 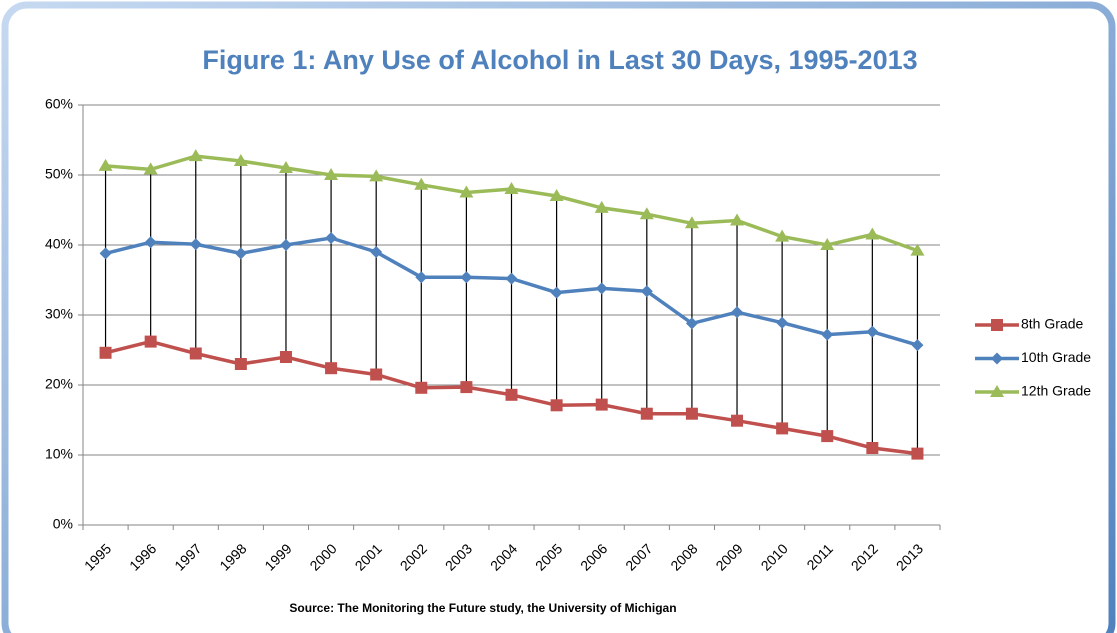 I want to click on legend-label: 10th Grade, so click(x=1056, y=357).